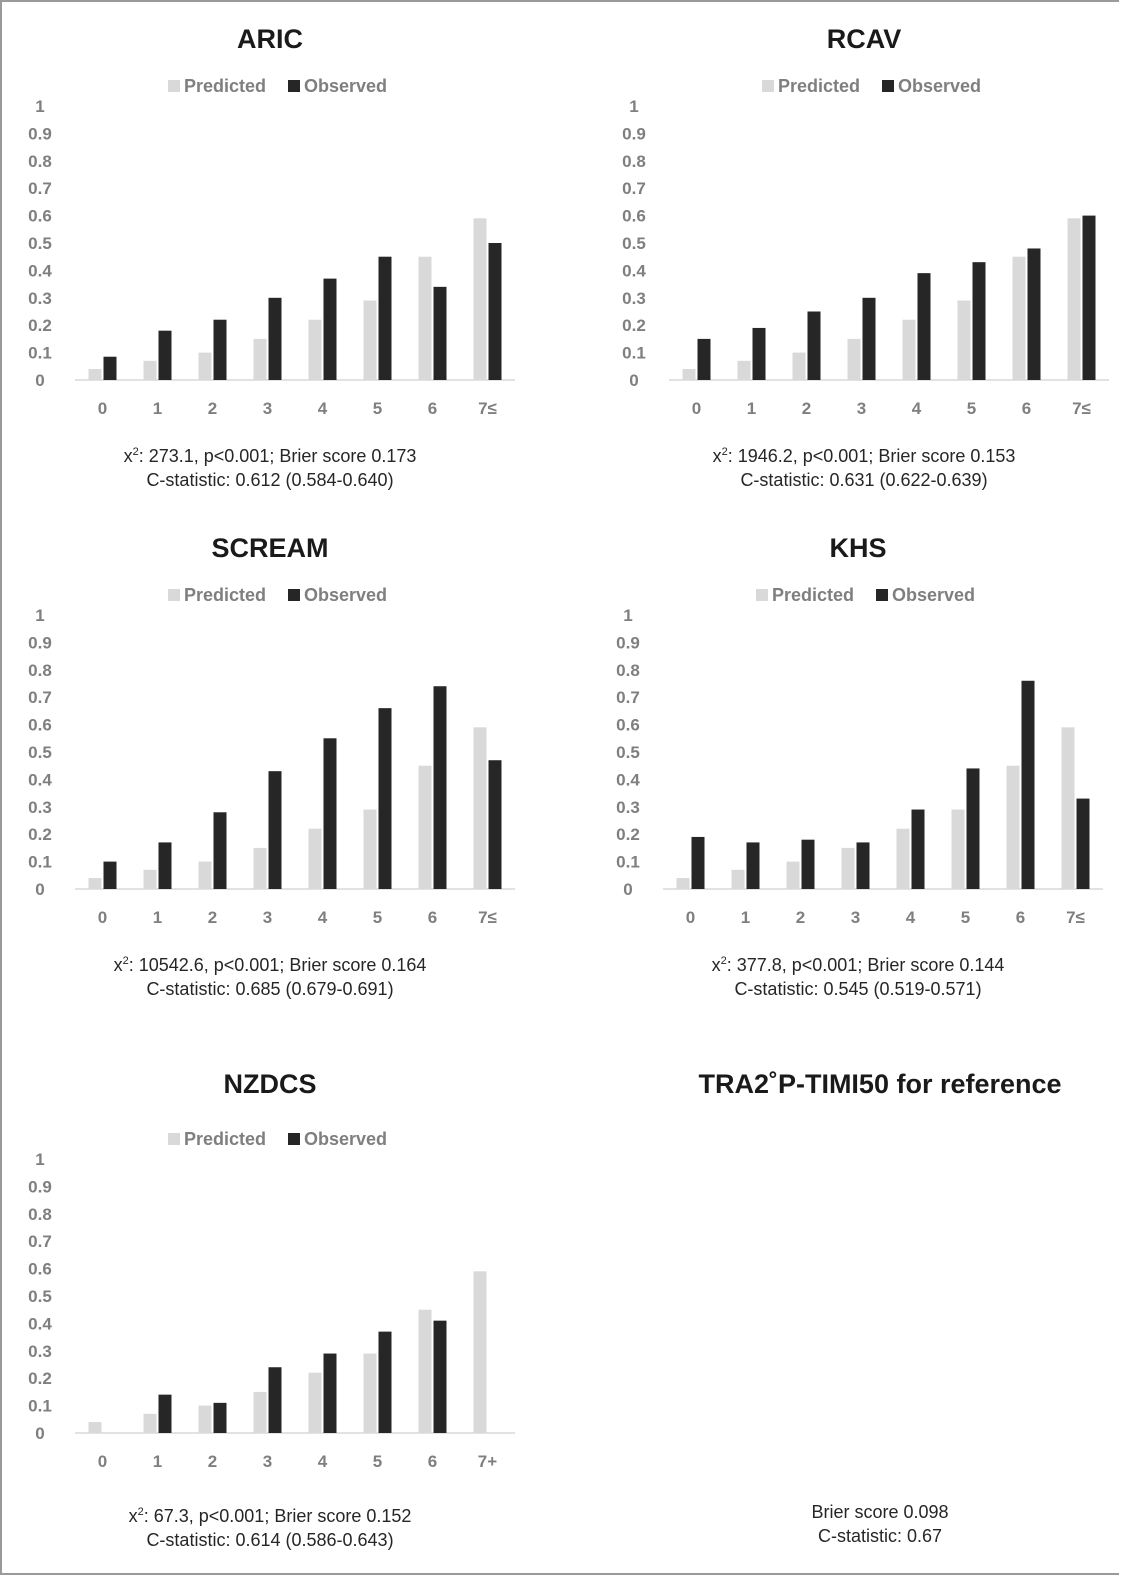 The height and width of the screenshot is (1575, 1121). Describe the element at coordinates (174, 86) in the screenshot. I see `legend-swatch-predicted` at that location.